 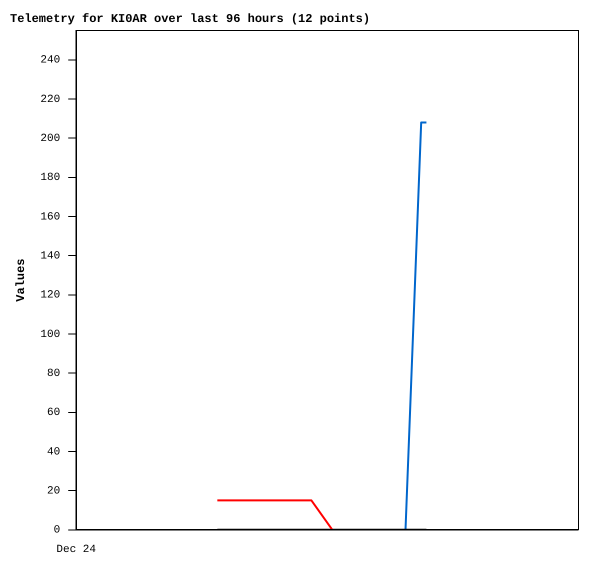 I want to click on y-axis-title: Values, so click(x=21, y=280).